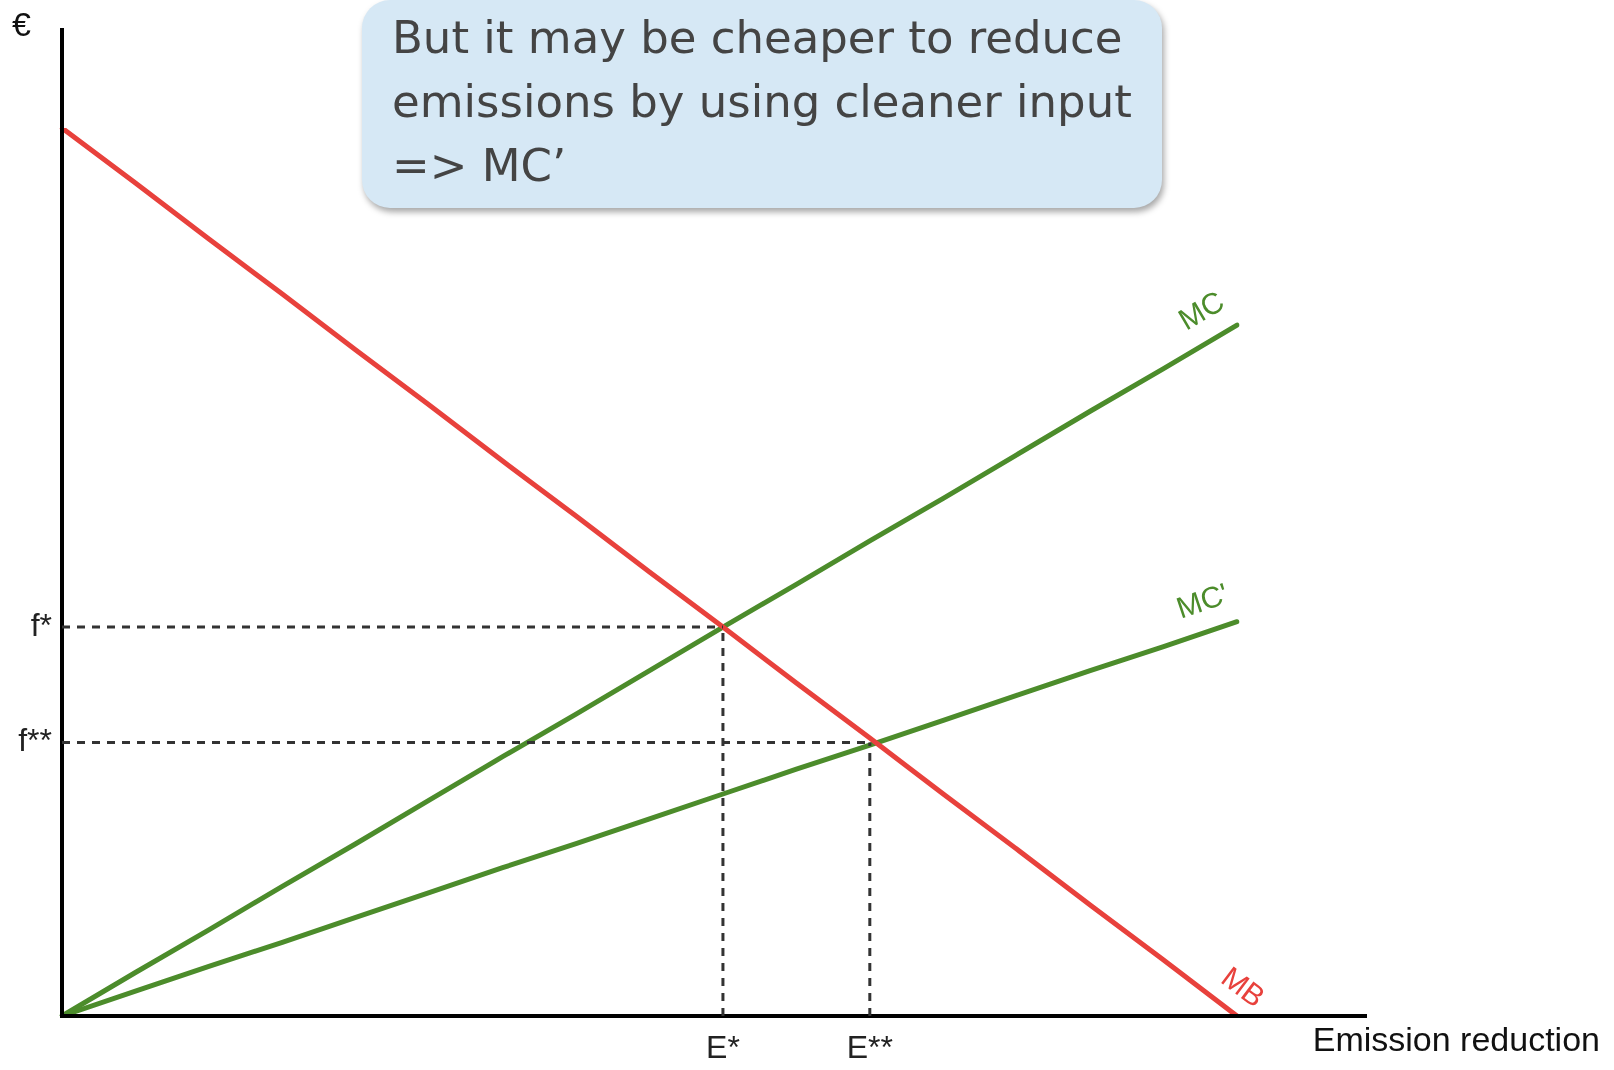  I want to click on text: MC, so click(1201, 310).